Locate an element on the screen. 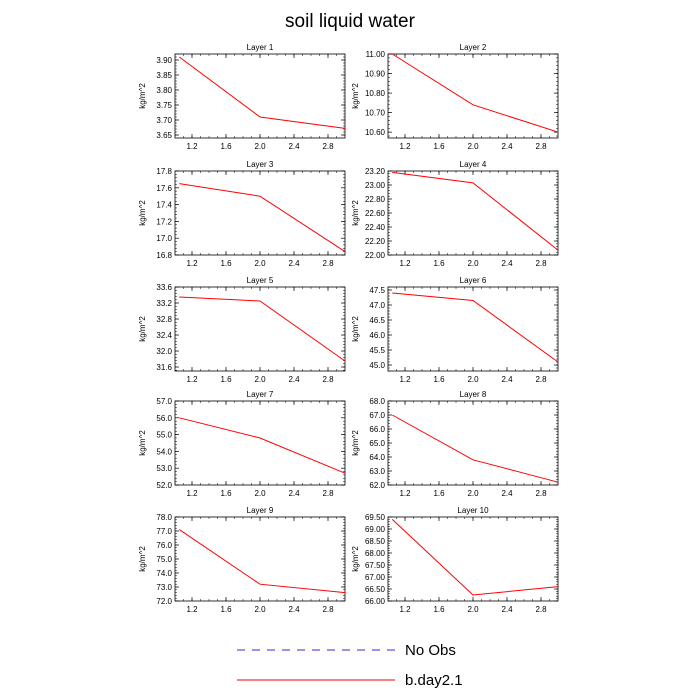 The height and width of the screenshot is (700, 700). layer-4-ytick-label: 22.40 is located at coordinates (375, 227).